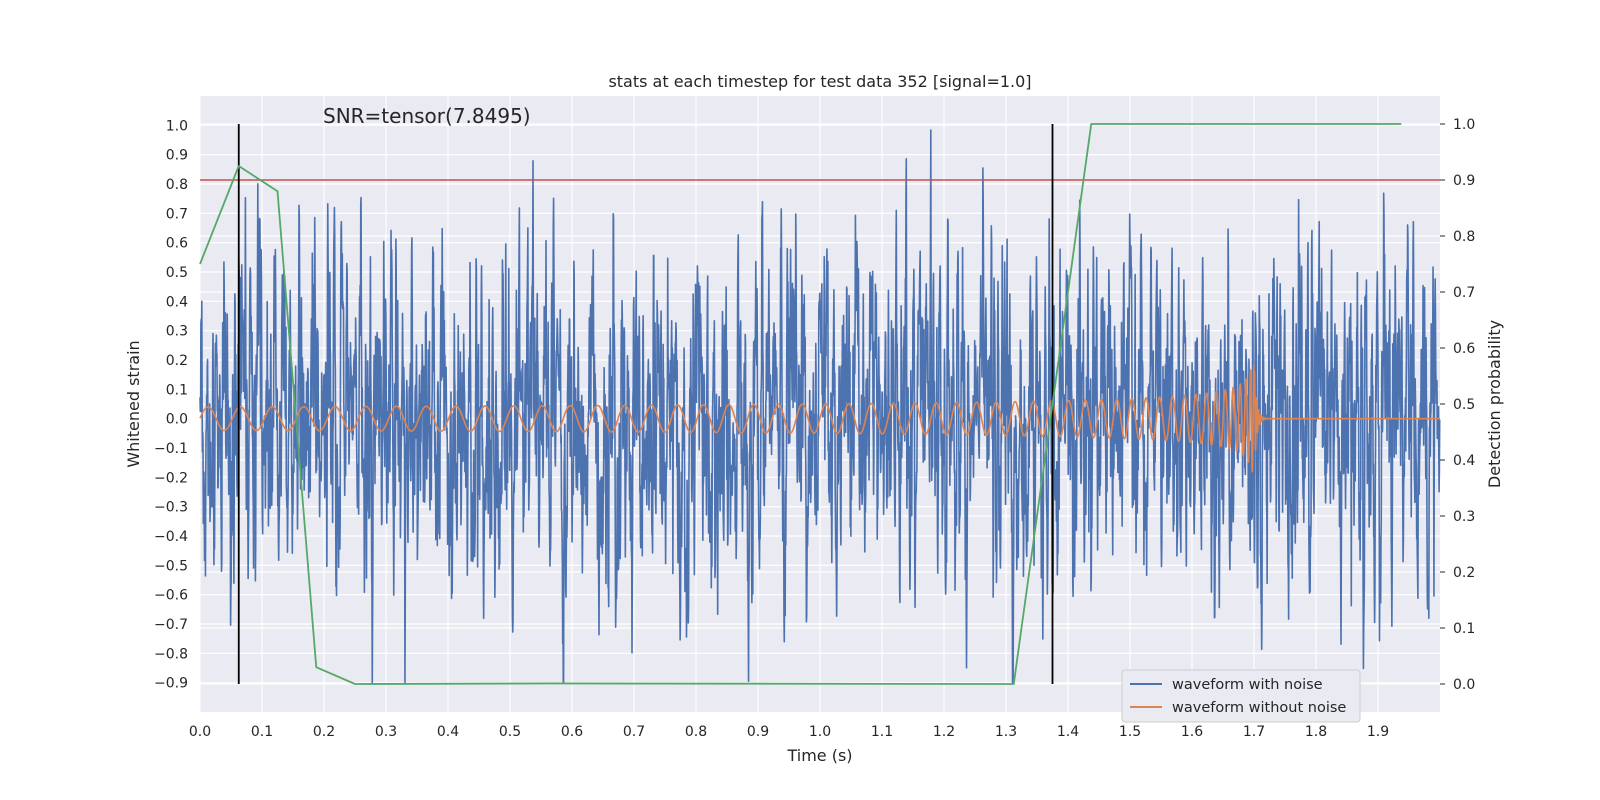 Image resolution: width=1600 pixels, height=800 pixels. Describe the element at coordinates (634, 732) in the screenshot. I see `x-tick-label: 0.7` at that location.